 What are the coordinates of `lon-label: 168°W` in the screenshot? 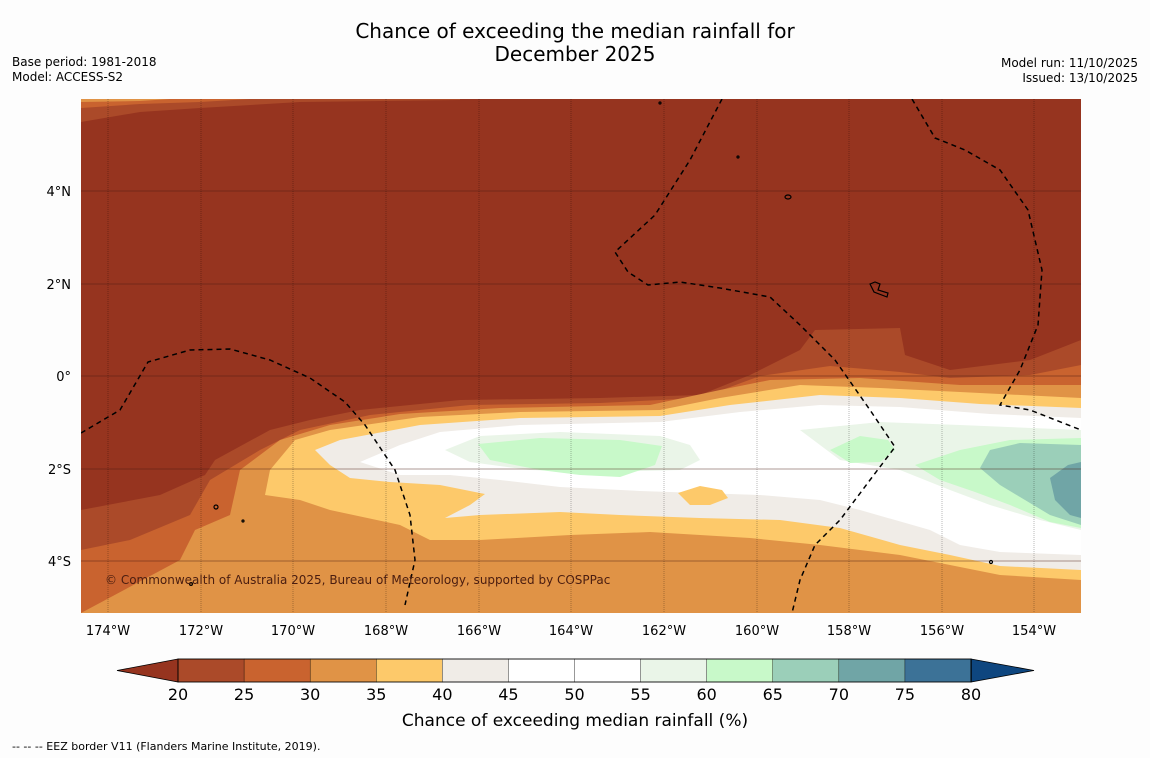 It's located at (386, 631).